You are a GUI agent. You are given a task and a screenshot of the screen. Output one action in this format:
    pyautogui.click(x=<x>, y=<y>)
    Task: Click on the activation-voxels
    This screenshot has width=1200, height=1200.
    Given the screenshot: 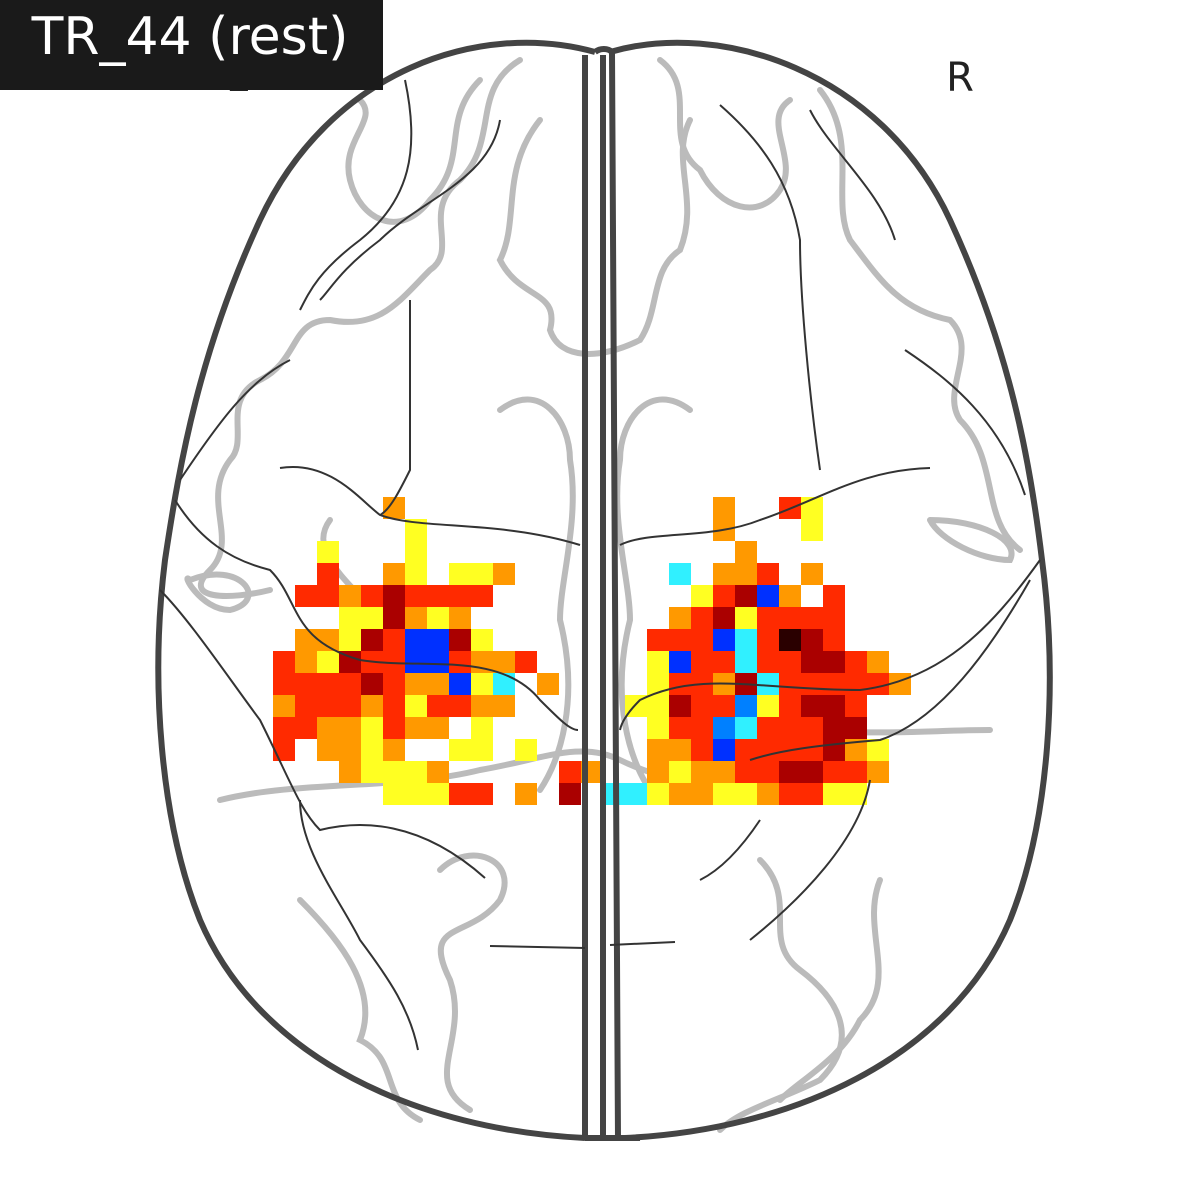 What is the action you would take?
    pyautogui.click(x=592, y=651)
    